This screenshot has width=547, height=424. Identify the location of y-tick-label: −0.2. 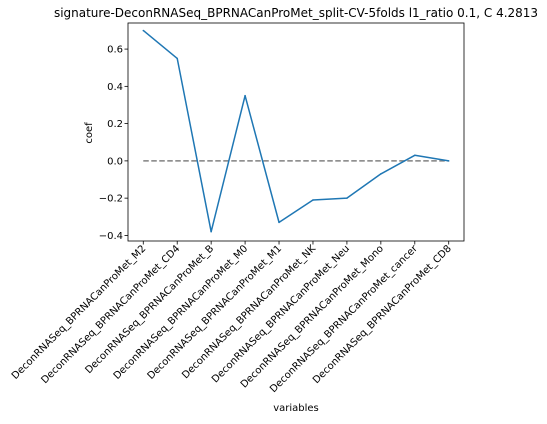
(111, 199).